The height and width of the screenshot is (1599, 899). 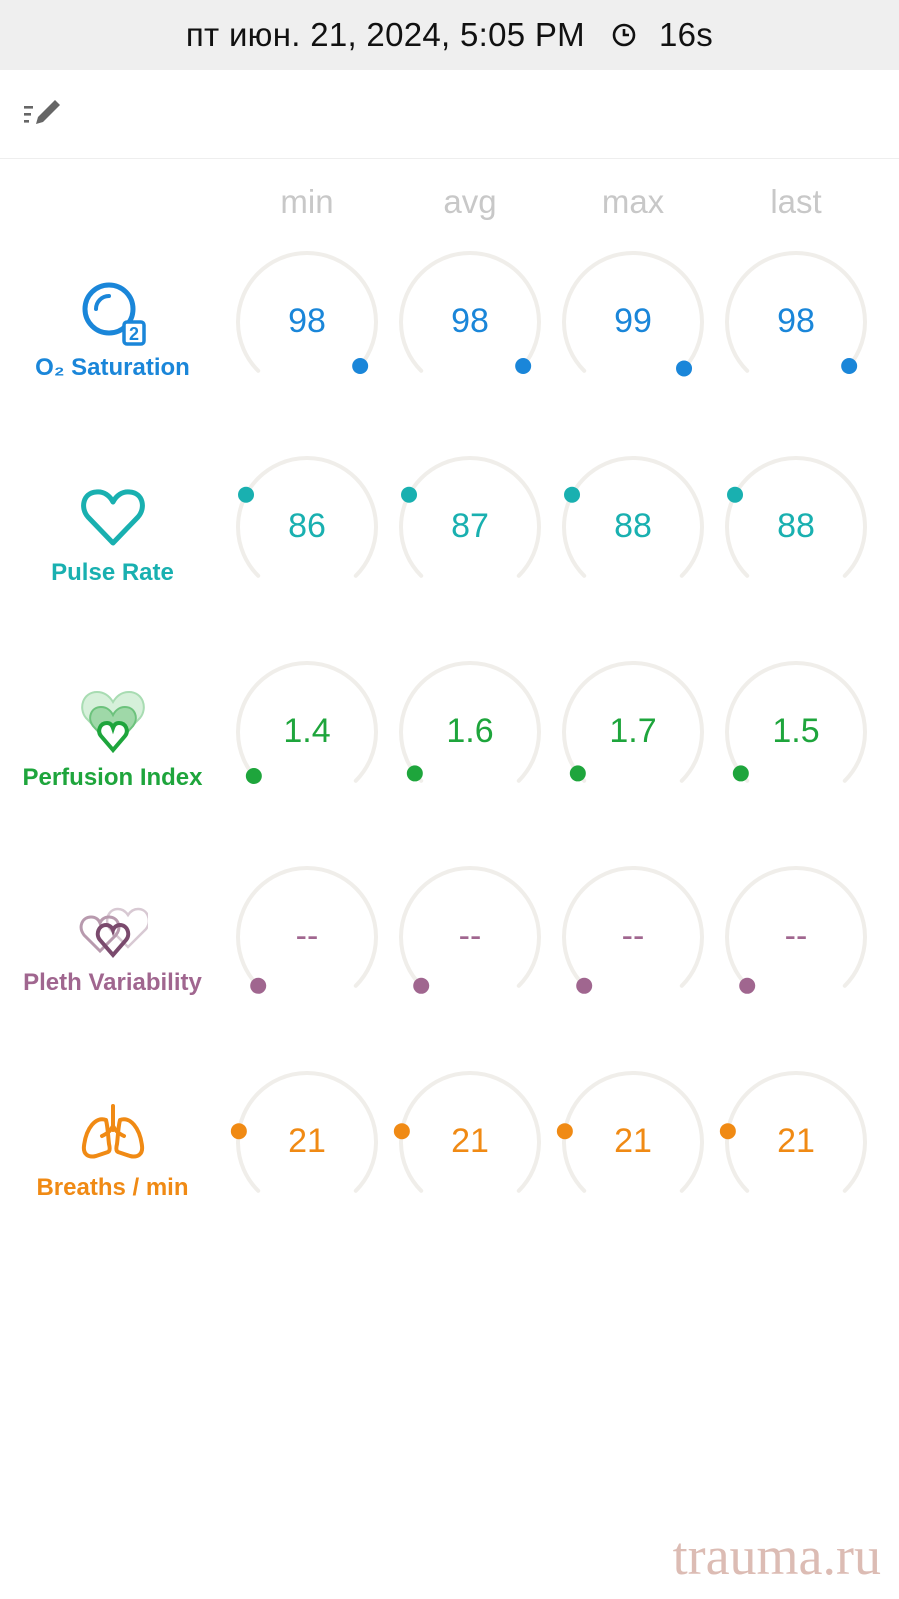 I want to click on perfusion-index-icon, so click(x=113, y=723).